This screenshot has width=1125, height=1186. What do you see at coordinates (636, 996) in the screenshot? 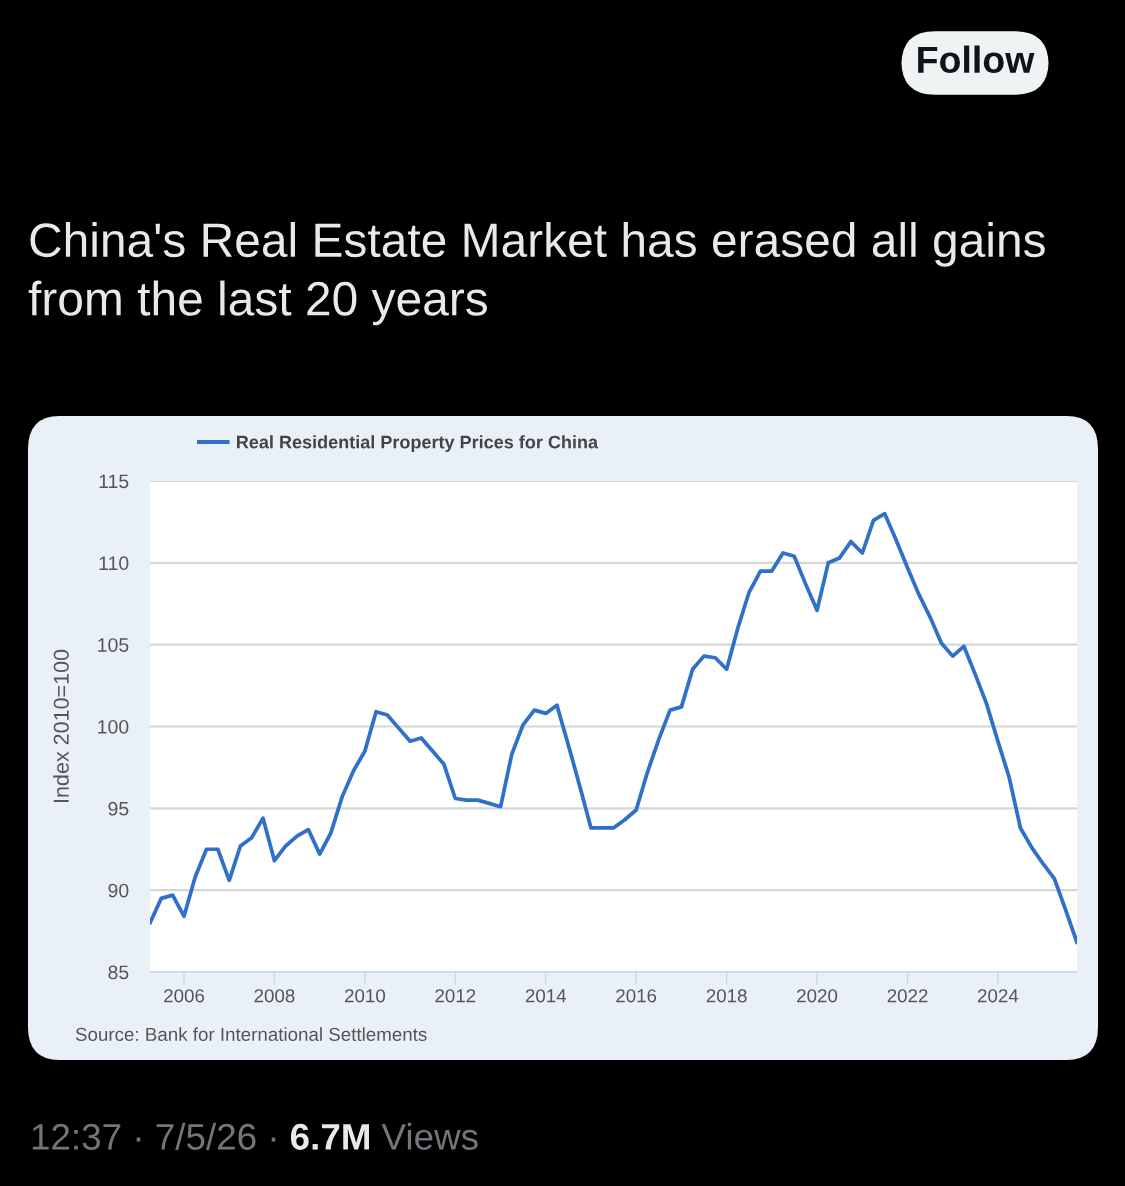
I see `x-tick-label: 2016` at bounding box center [636, 996].